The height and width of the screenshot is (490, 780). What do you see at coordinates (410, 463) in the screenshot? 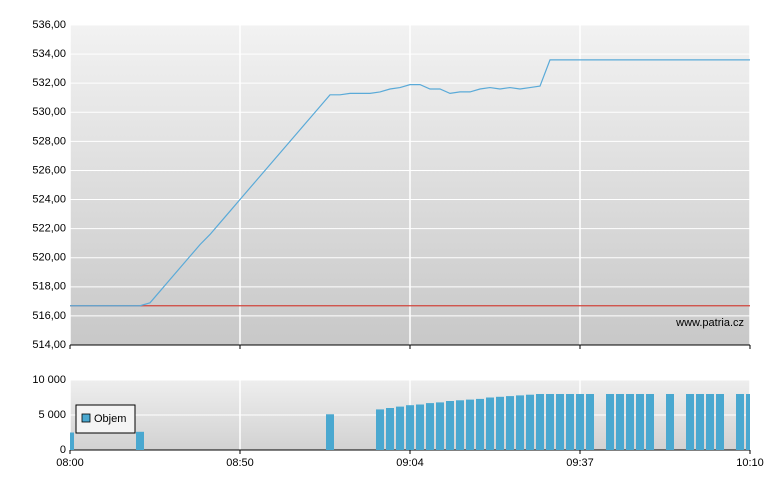
I see `x-tick-label: 09:04` at bounding box center [410, 463].